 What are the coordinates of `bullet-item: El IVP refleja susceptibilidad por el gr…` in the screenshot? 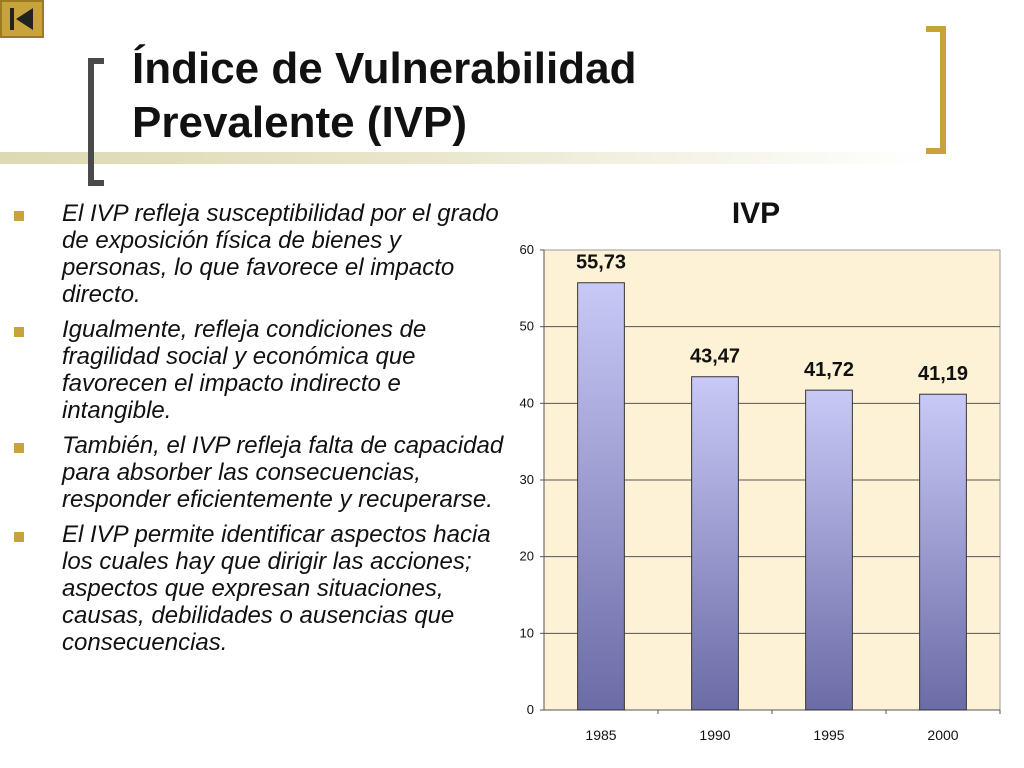 It's located at (259, 254).